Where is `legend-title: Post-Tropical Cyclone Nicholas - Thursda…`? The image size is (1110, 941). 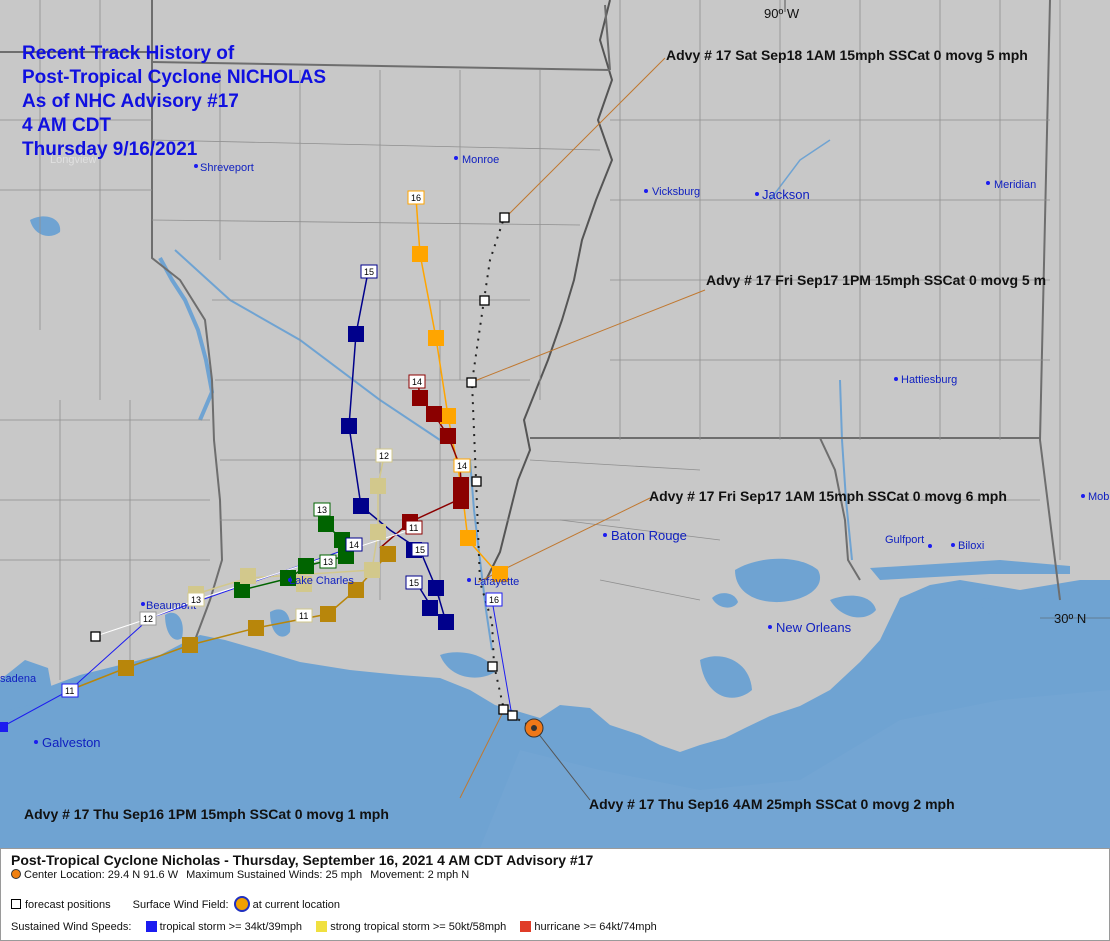
legend-title: Post-Tropical Cyclone Nicholas - Thursda… is located at coordinates (302, 860).